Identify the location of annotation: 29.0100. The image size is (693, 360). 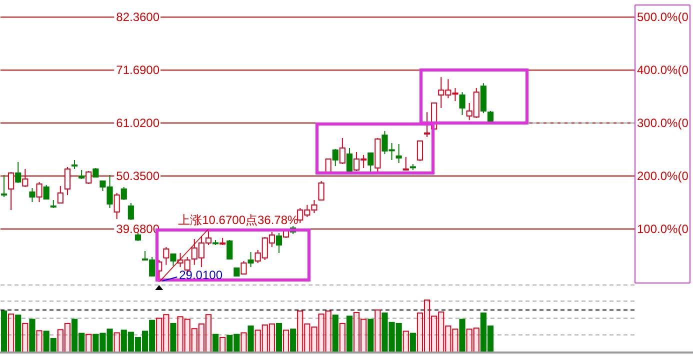
(201, 275).